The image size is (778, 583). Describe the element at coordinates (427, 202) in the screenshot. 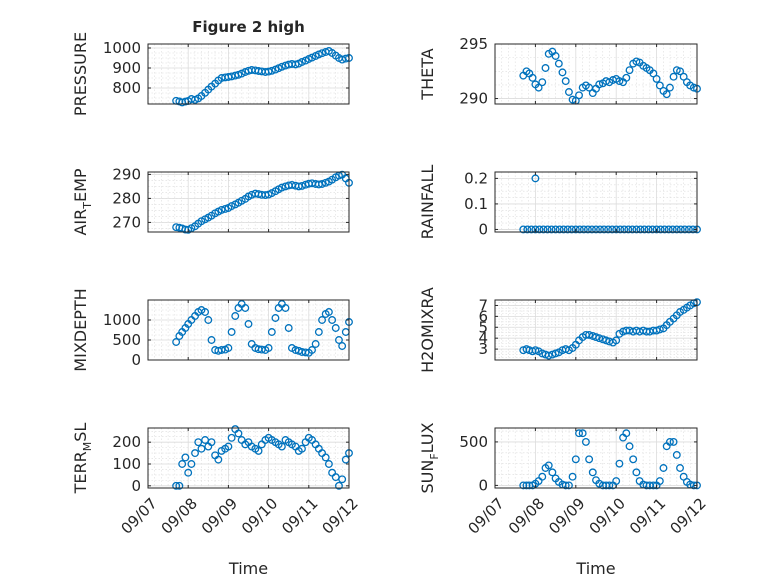

I see `y-axis-label: RAINFALL` at that location.